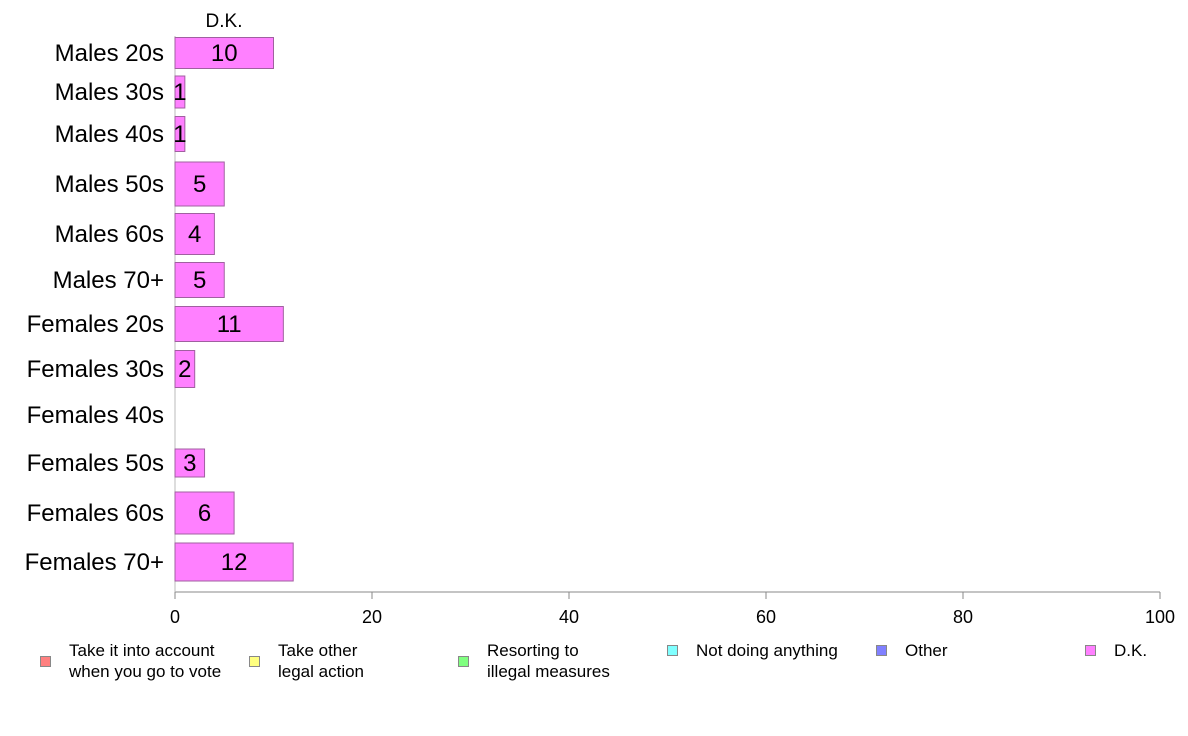  I want to click on x-tick-label: 80, so click(963, 617).